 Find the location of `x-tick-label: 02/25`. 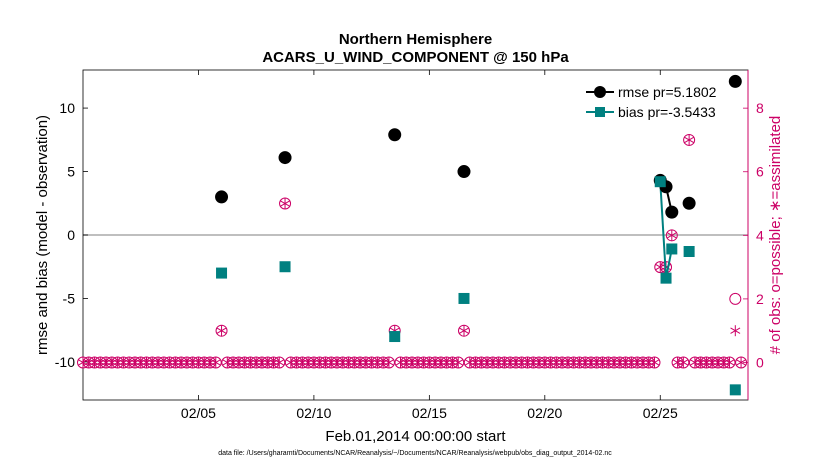

x-tick-label: 02/25 is located at coordinates (660, 413).